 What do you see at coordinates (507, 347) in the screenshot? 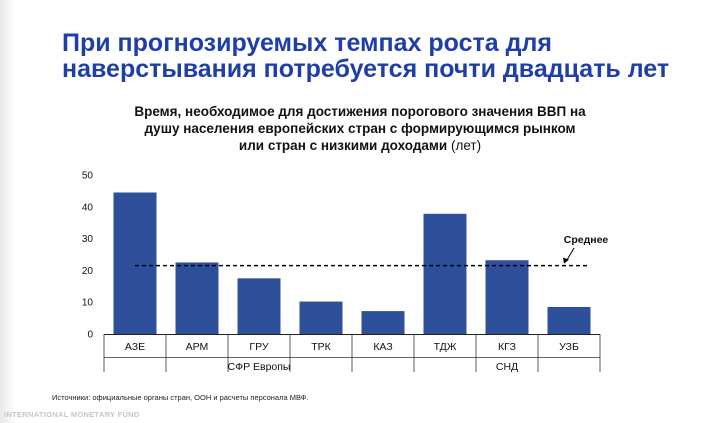
I see `category-label: КГЗ` at bounding box center [507, 347].